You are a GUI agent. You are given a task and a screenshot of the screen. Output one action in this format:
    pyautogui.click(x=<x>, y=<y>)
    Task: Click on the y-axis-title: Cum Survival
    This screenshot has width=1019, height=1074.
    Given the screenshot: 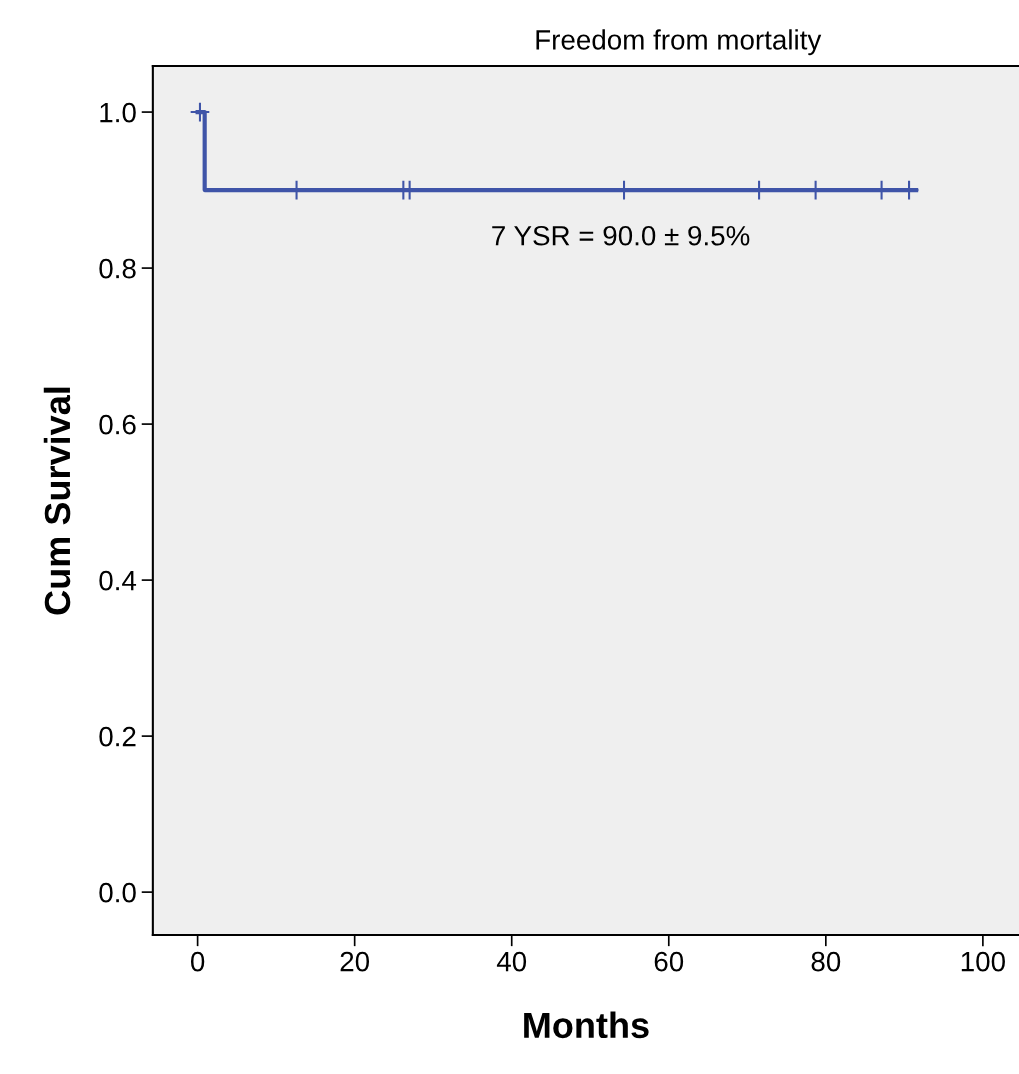 What is the action you would take?
    pyautogui.click(x=57, y=501)
    